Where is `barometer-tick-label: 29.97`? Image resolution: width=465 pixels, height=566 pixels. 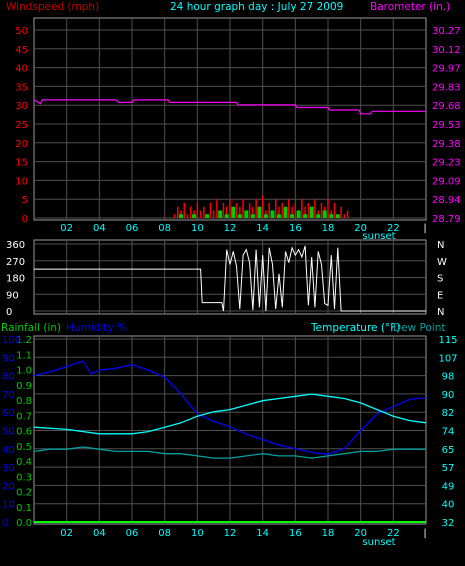 barometer-tick-label: 29.97 is located at coordinates (446, 69).